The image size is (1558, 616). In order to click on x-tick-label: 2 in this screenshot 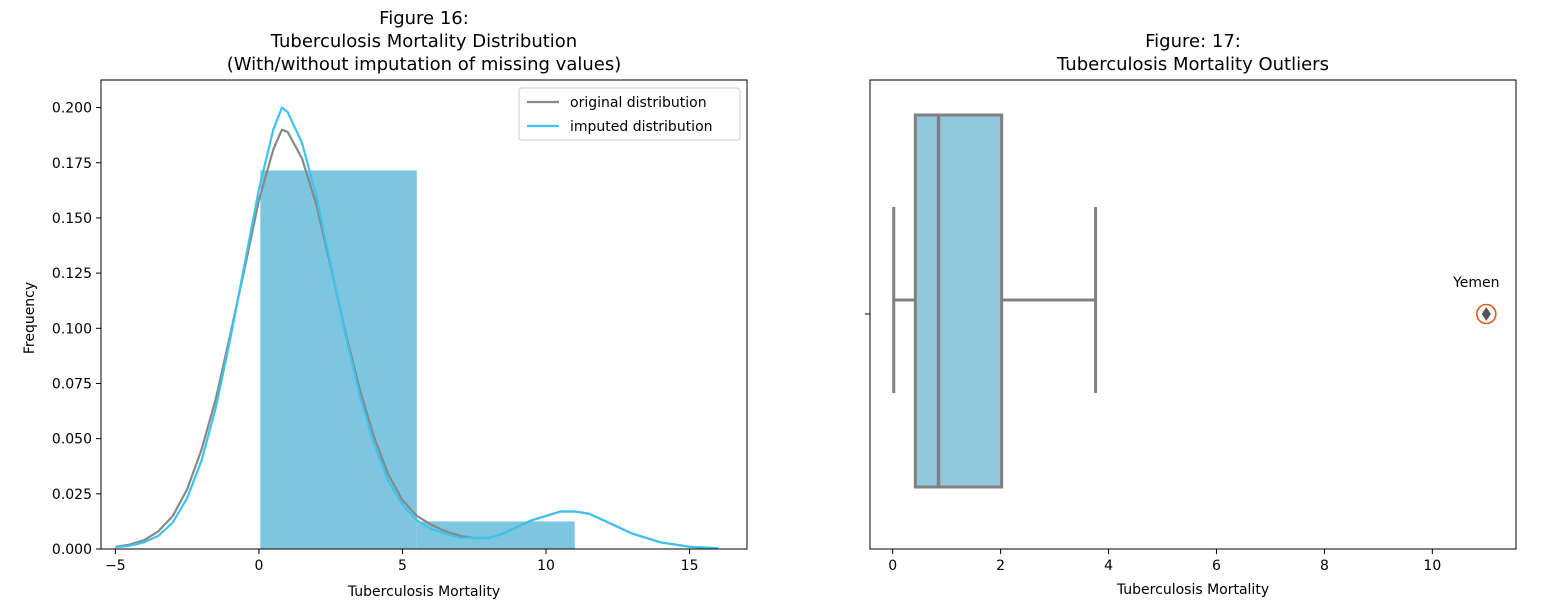, I will do `click(1000, 566)`.